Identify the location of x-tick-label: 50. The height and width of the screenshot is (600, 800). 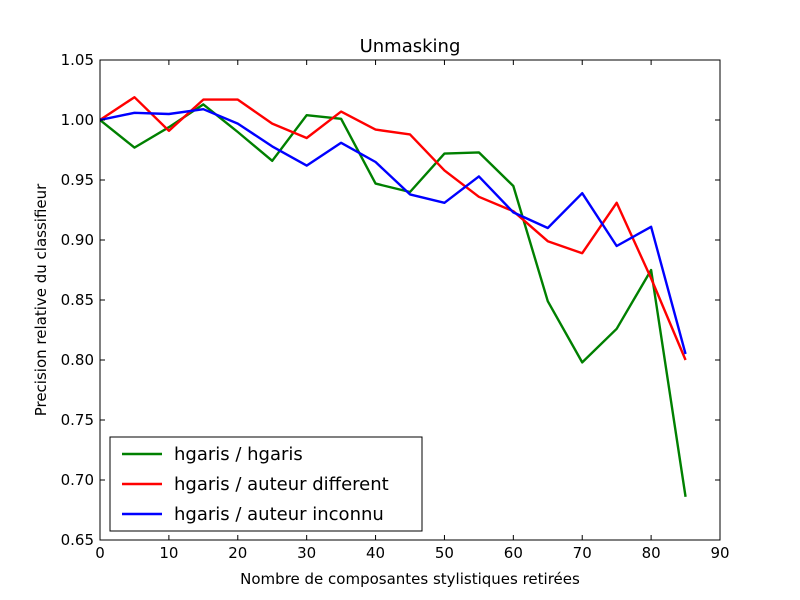
(444, 553).